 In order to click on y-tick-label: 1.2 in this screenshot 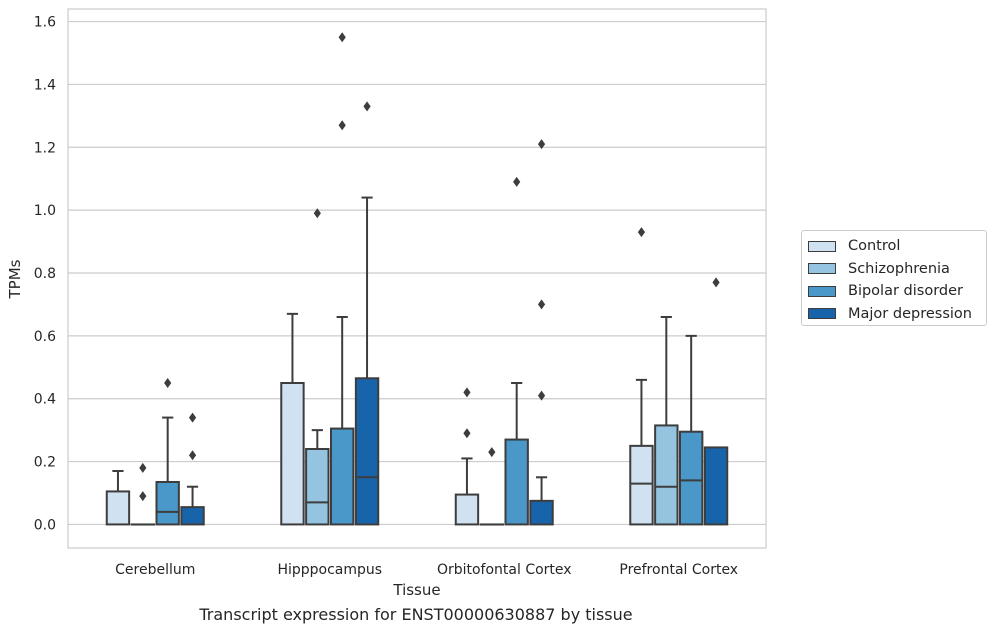, I will do `click(45, 148)`.